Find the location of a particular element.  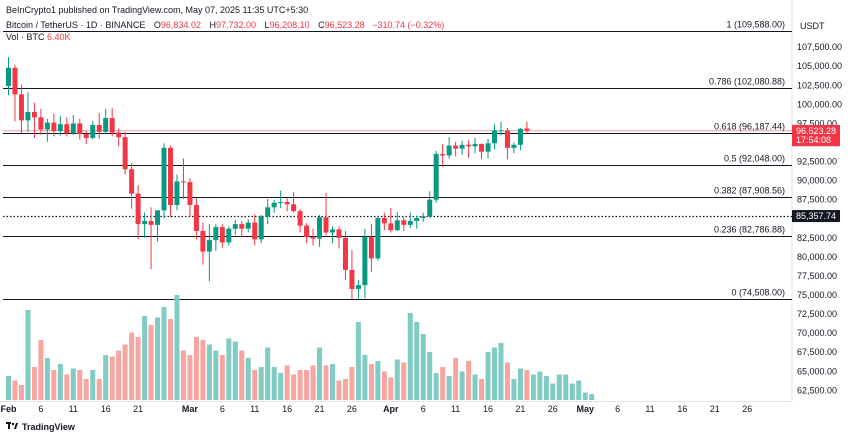

time-tick-label: May is located at coordinates (585, 409).